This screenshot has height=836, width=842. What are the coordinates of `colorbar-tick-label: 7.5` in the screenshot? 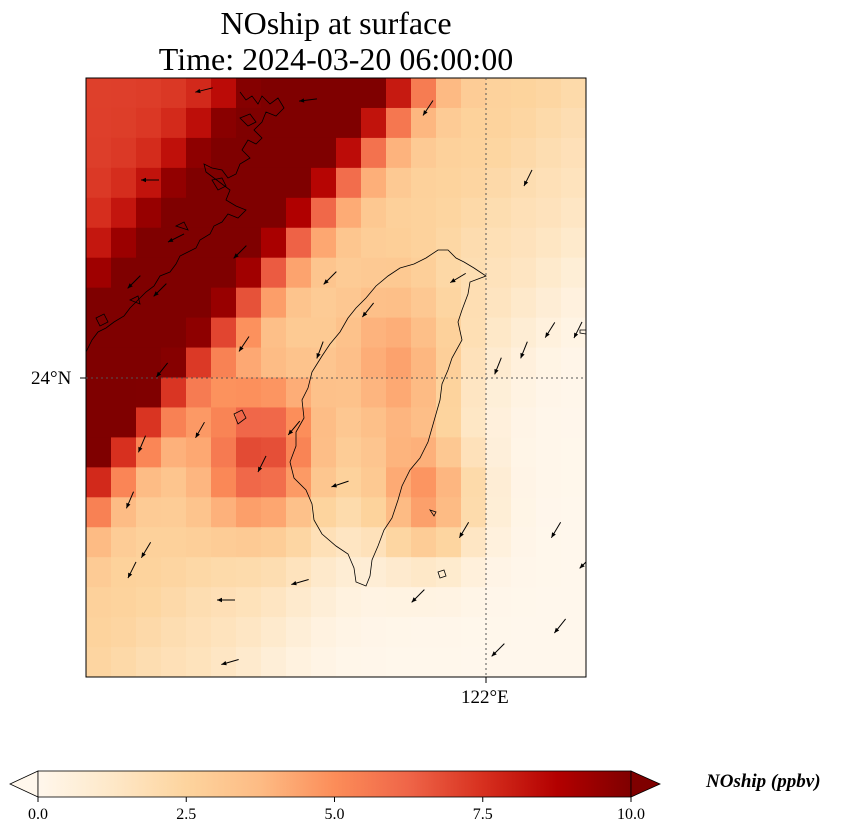 It's located at (482, 814).